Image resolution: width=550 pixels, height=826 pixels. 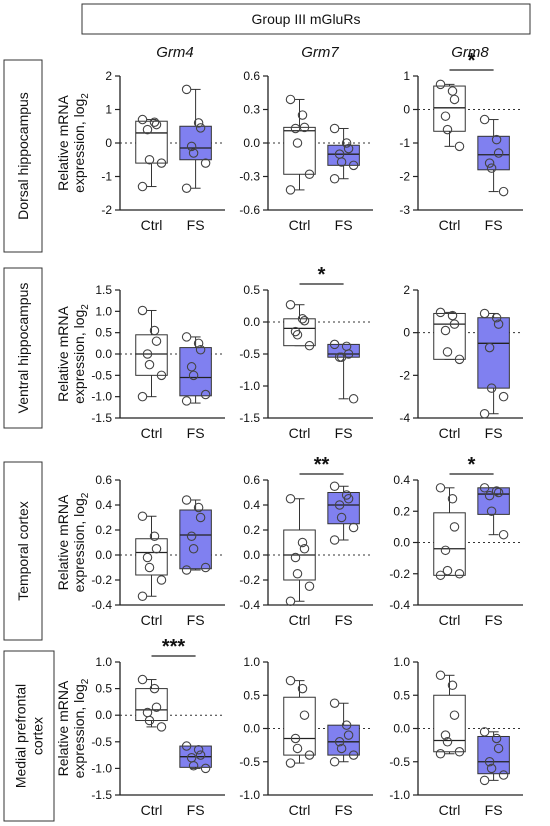 I want to click on y-tick-label: 0.3, so click(x=251, y=110).